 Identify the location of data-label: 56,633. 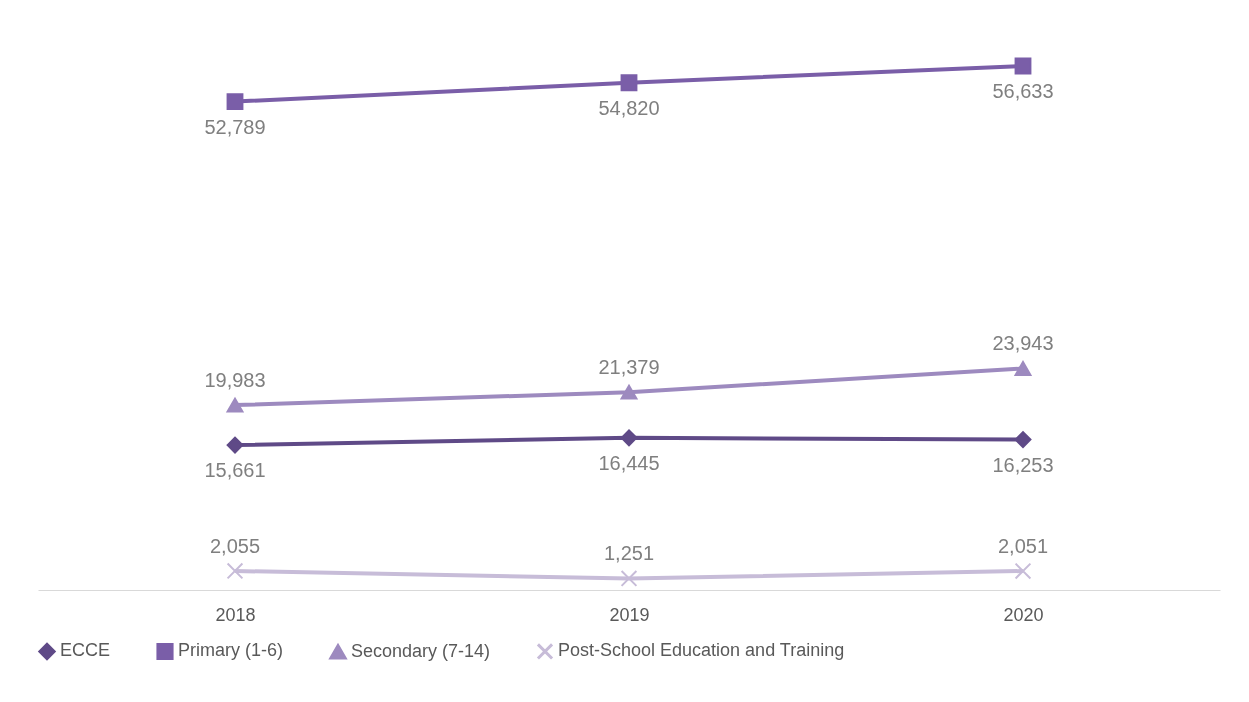
(1023, 91).